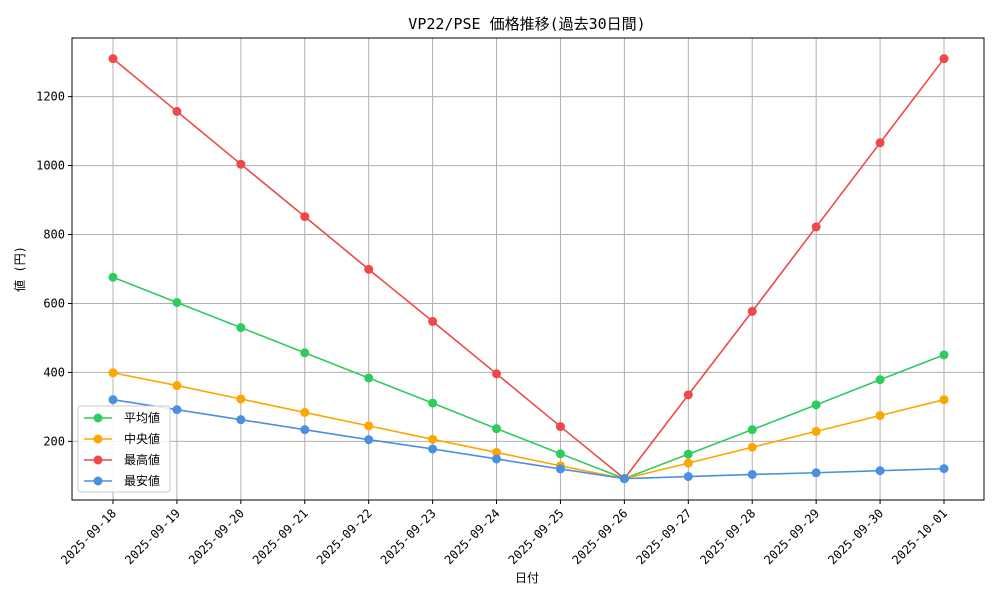 Image resolution: width=1000 pixels, height=600 pixels. Describe the element at coordinates (50, 97) in the screenshot. I see `y-tick-label: 1200` at that location.